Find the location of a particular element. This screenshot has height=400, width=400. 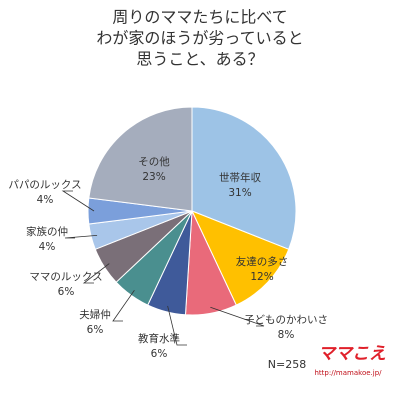

chart-title: 思うこと、ある？ is located at coordinates (199, 59).